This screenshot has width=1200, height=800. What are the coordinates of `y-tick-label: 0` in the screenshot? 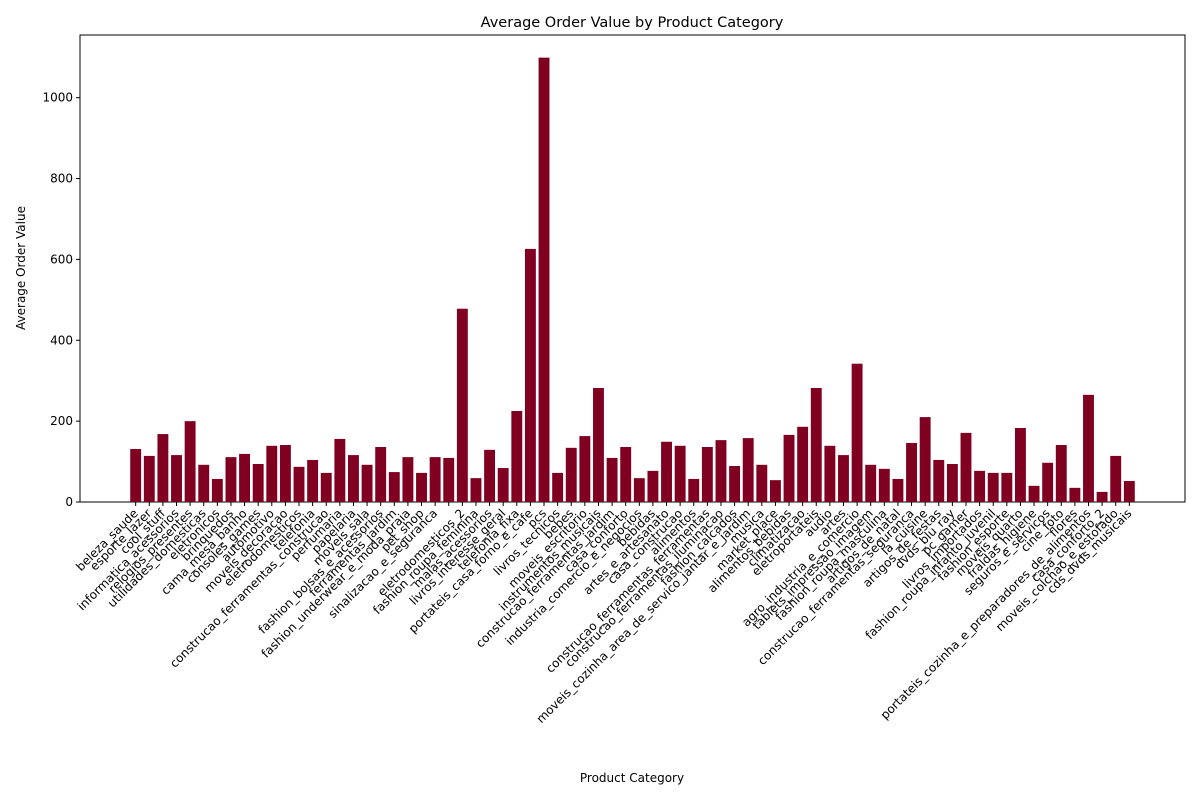 It's located at (69, 502).